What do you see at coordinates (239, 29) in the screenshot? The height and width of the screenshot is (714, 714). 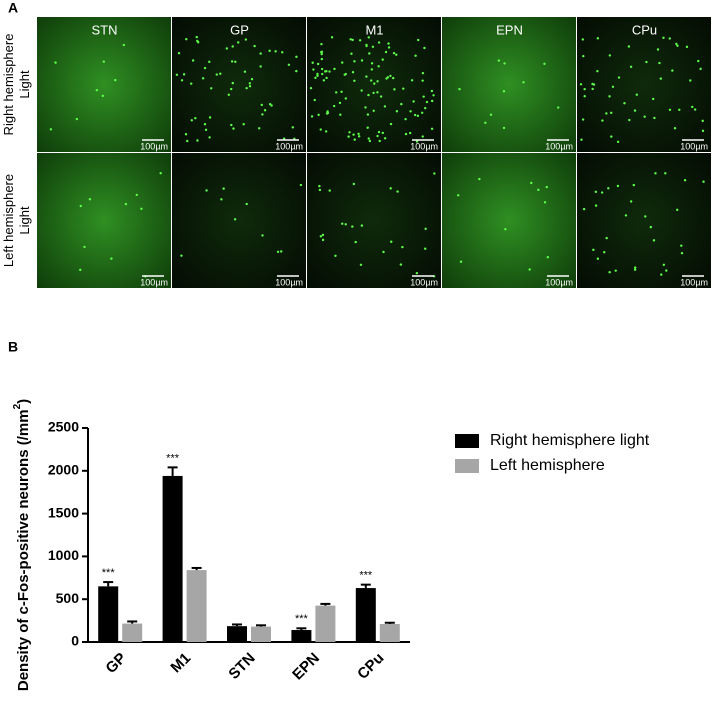 I see `column-label: GP` at bounding box center [239, 29].